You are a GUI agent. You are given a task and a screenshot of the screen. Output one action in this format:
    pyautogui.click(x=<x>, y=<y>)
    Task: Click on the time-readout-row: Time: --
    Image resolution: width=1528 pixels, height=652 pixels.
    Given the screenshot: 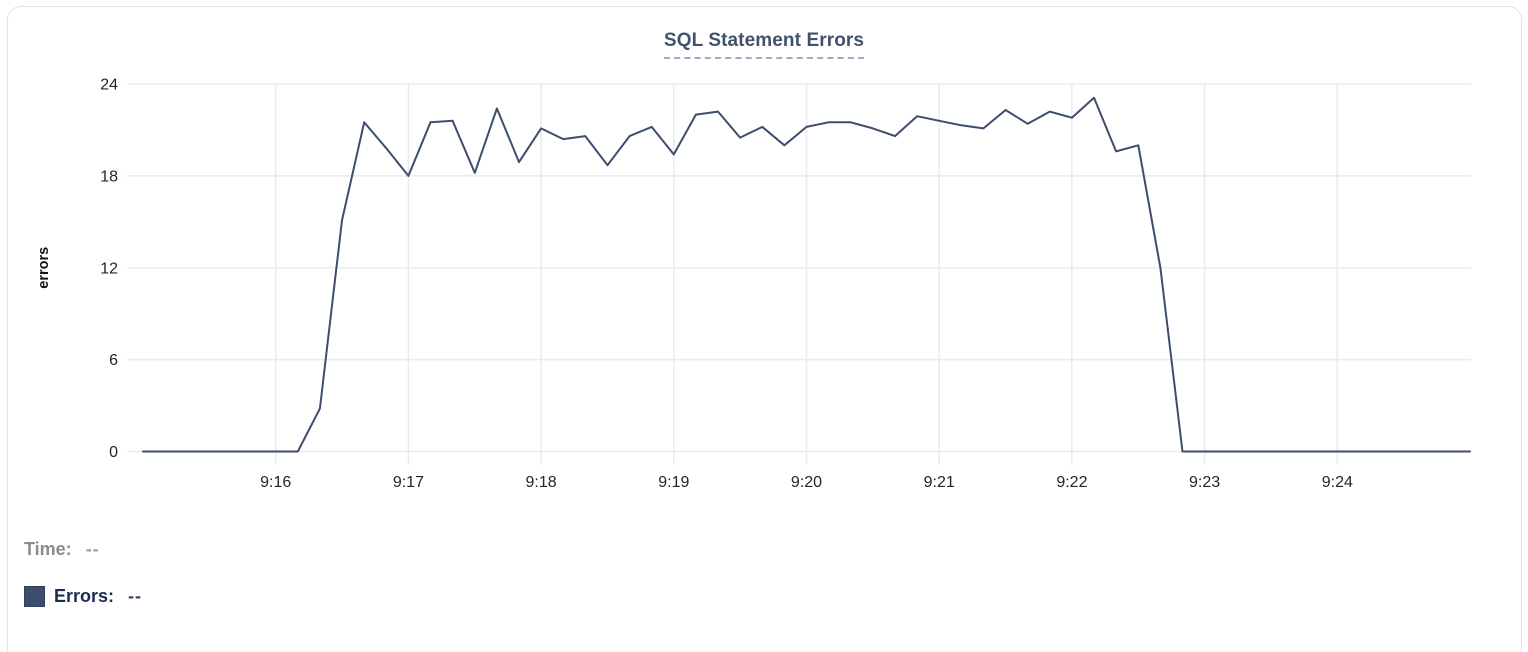 What is the action you would take?
    pyautogui.click(x=62, y=549)
    